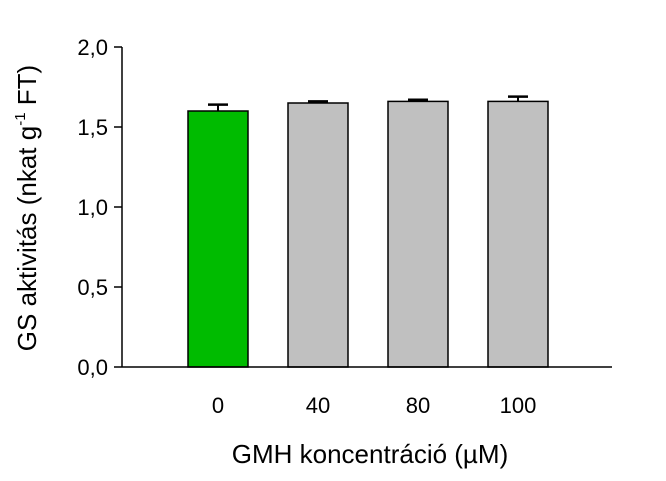  Describe the element at coordinates (92, 47) in the screenshot. I see `y-tick-label-4: 2,0` at that location.